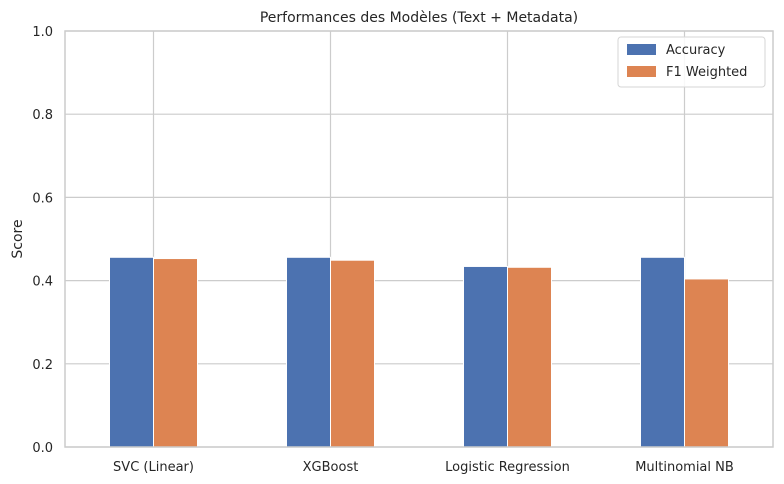 This screenshot has width=784, height=484. What do you see at coordinates (153, 467) in the screenshot?
I see `x-tick-label: SVC (Linear)` at bounding box center [153, 467].